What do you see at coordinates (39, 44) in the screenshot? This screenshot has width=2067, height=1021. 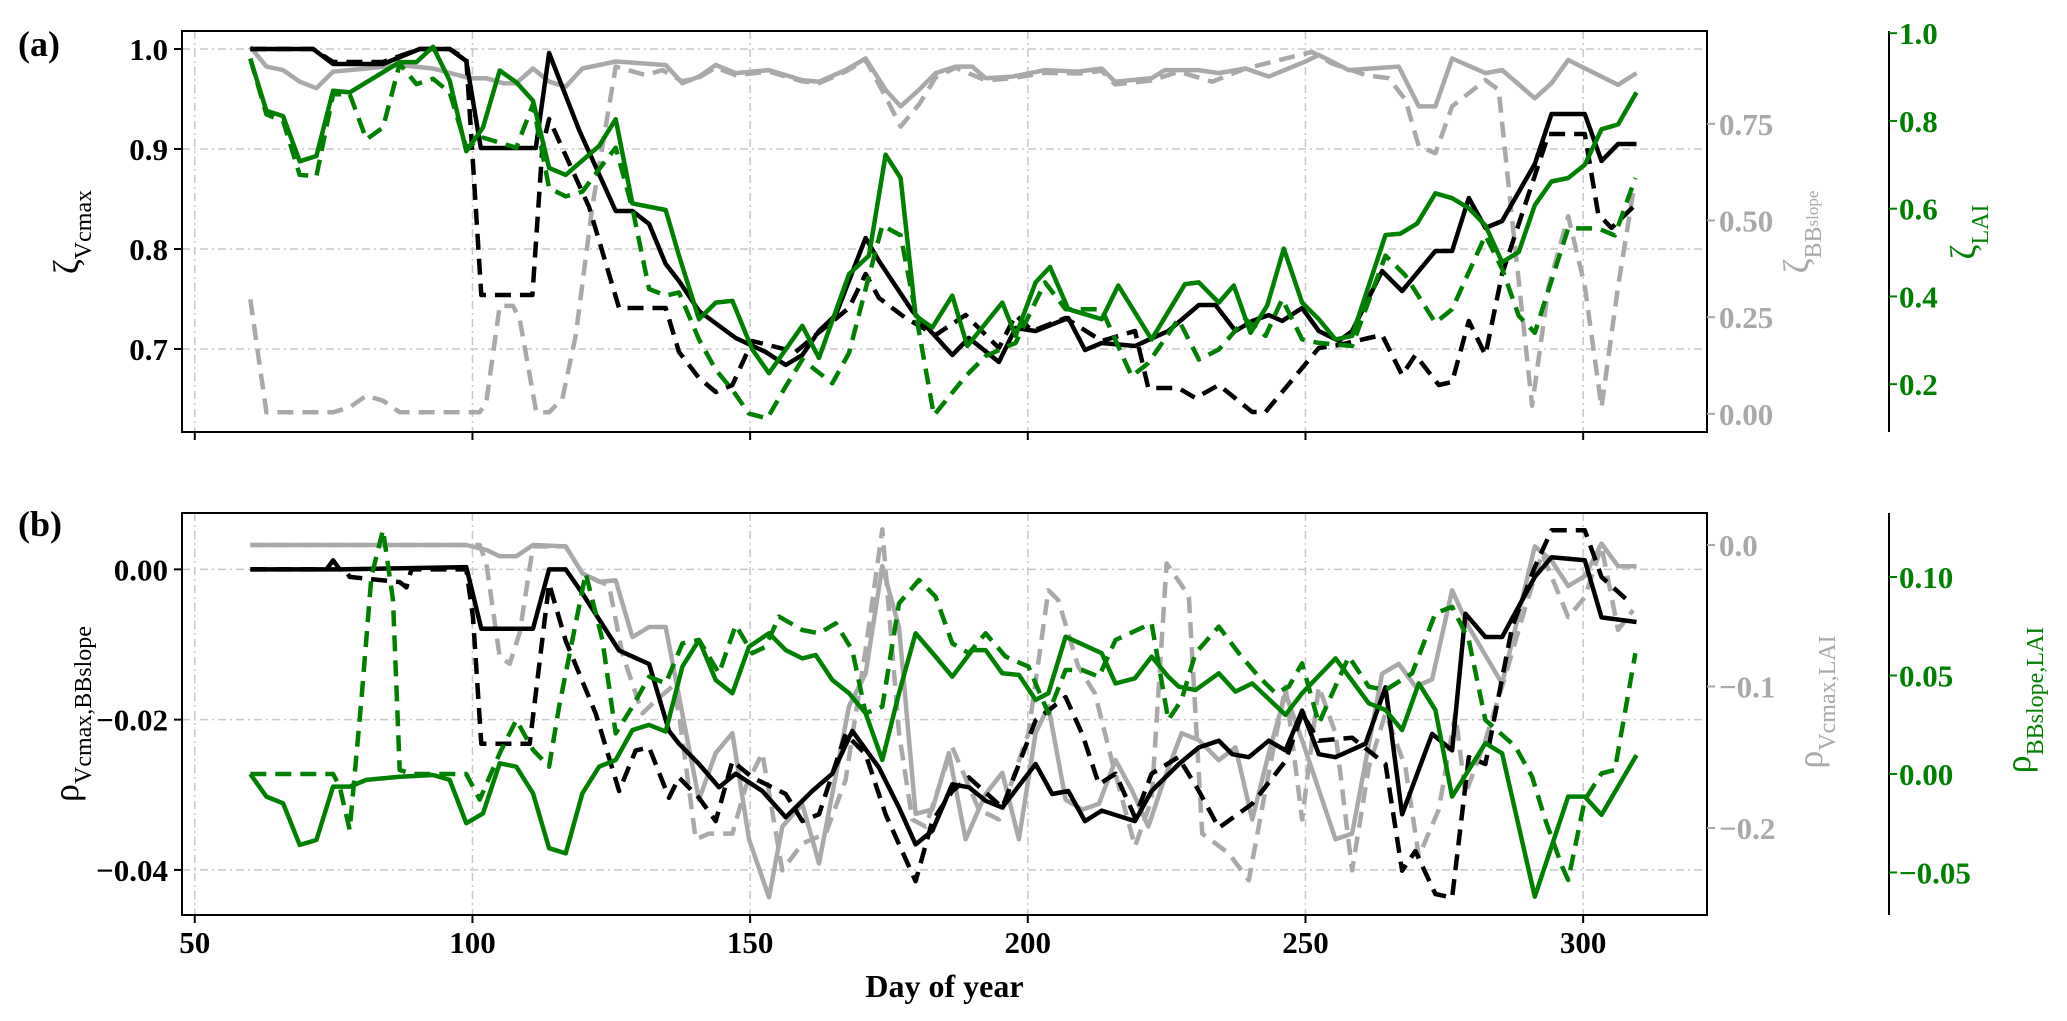 I see `panel-label: (a)` at bounding box center [39, 44].